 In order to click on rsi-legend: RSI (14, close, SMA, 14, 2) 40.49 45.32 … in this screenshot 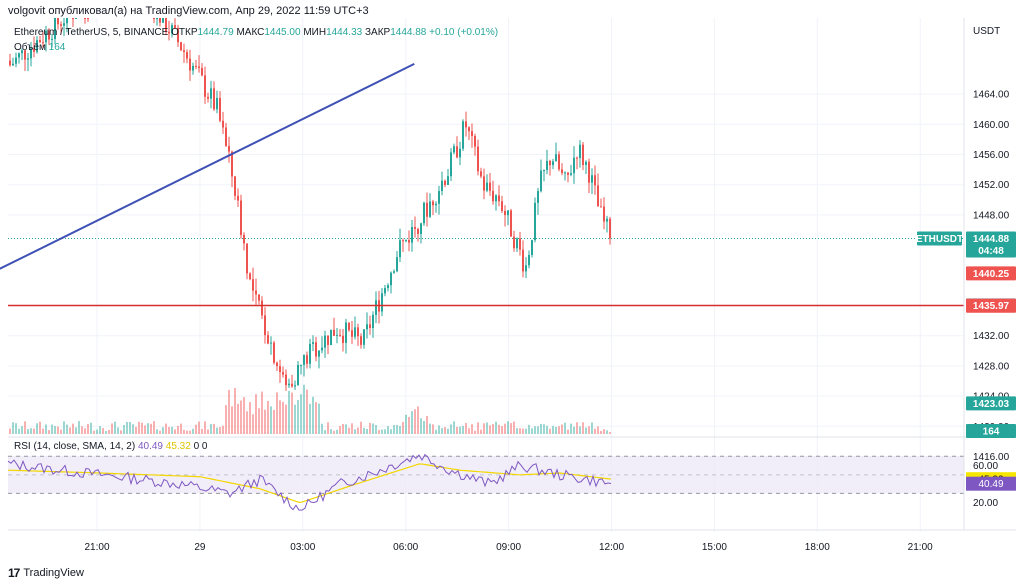, I will do `click(110, 446)`.